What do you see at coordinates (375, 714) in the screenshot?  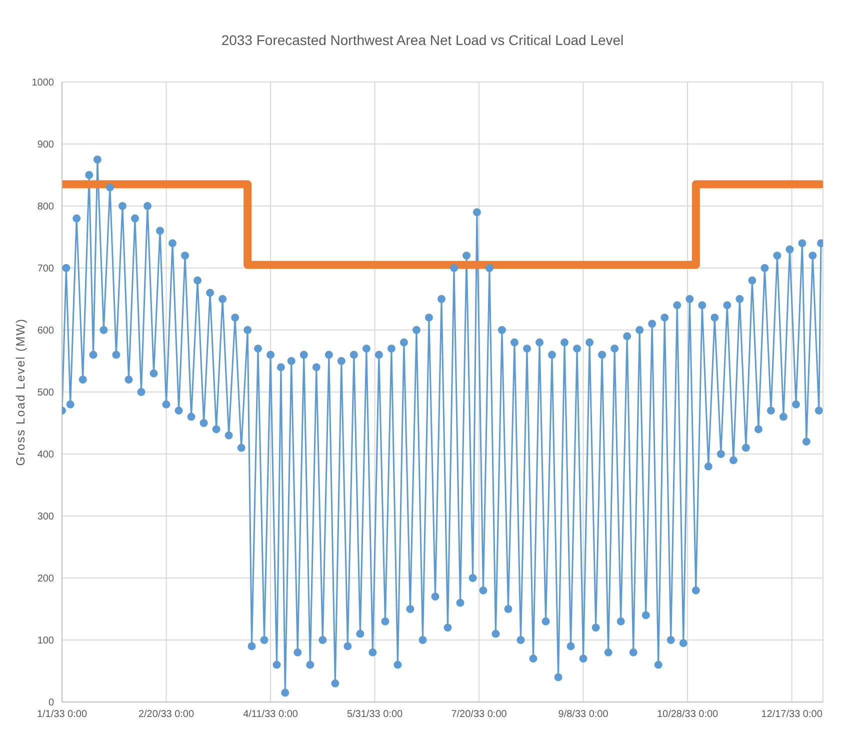 I see `x-tick-label: 5/31/33 0:00` at bounding box center [375, 714].